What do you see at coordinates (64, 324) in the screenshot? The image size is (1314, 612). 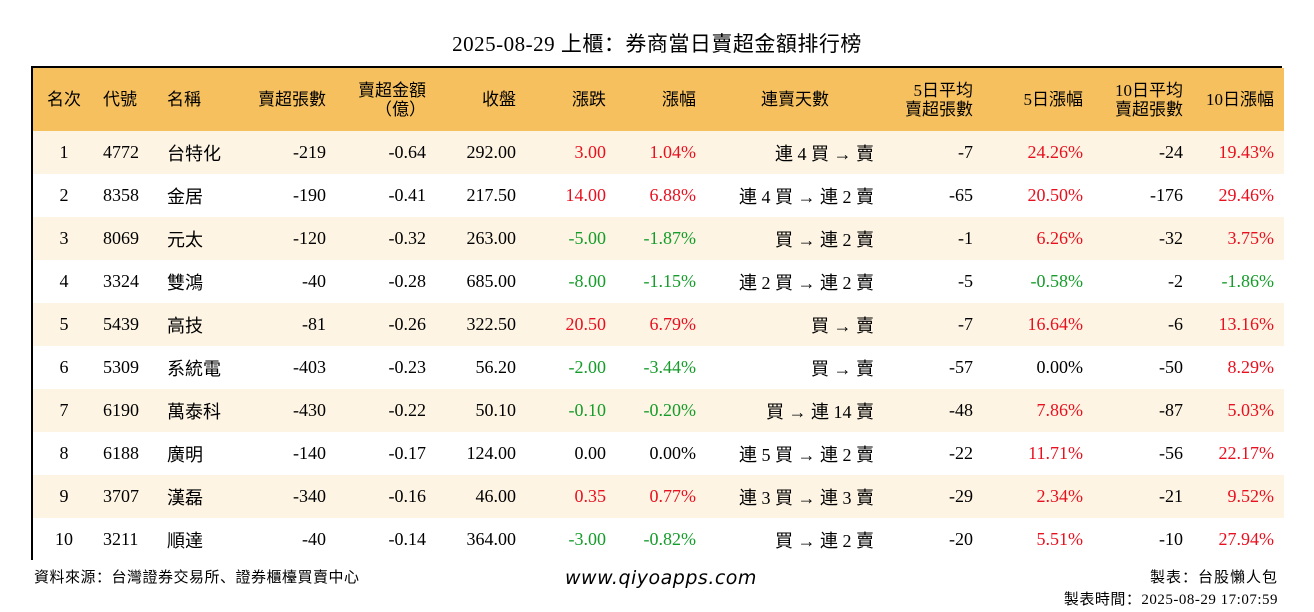 I see `rank-cell: 5` at bounding box center [64, 324].